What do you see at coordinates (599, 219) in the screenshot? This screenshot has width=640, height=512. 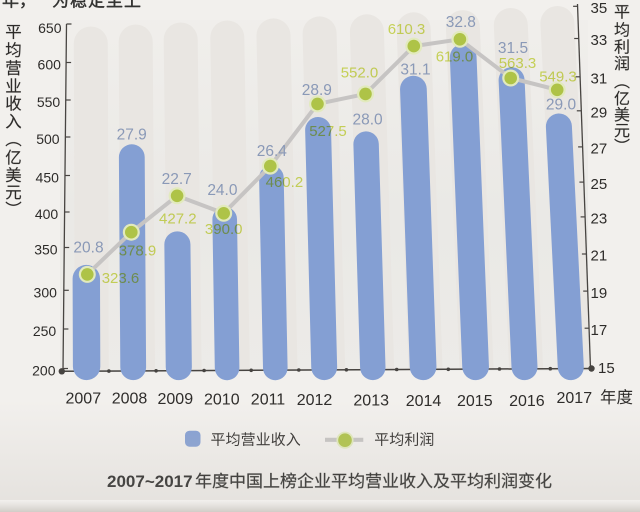 I see `svg-text: 23` at bounding box center [599, 219].